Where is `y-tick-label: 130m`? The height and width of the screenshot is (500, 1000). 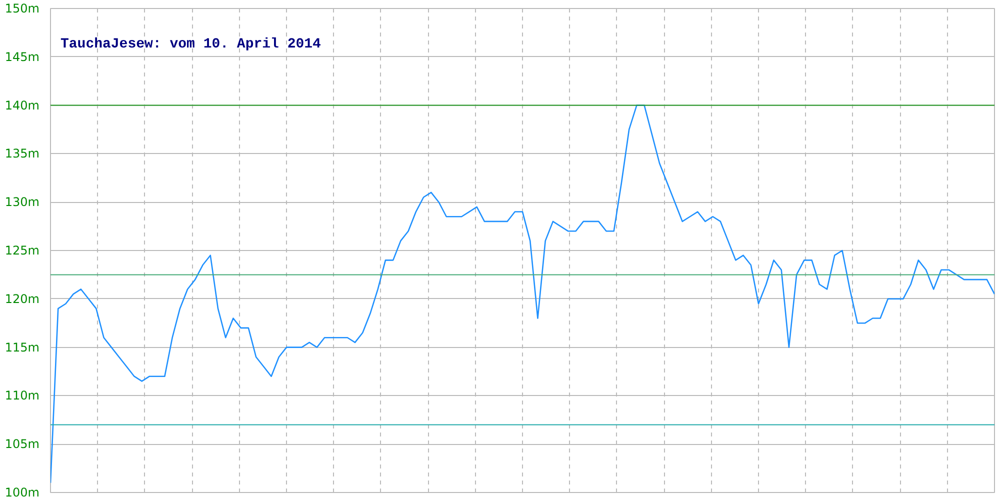 y-tick-label: 130m is located at coordinates (22, 202).